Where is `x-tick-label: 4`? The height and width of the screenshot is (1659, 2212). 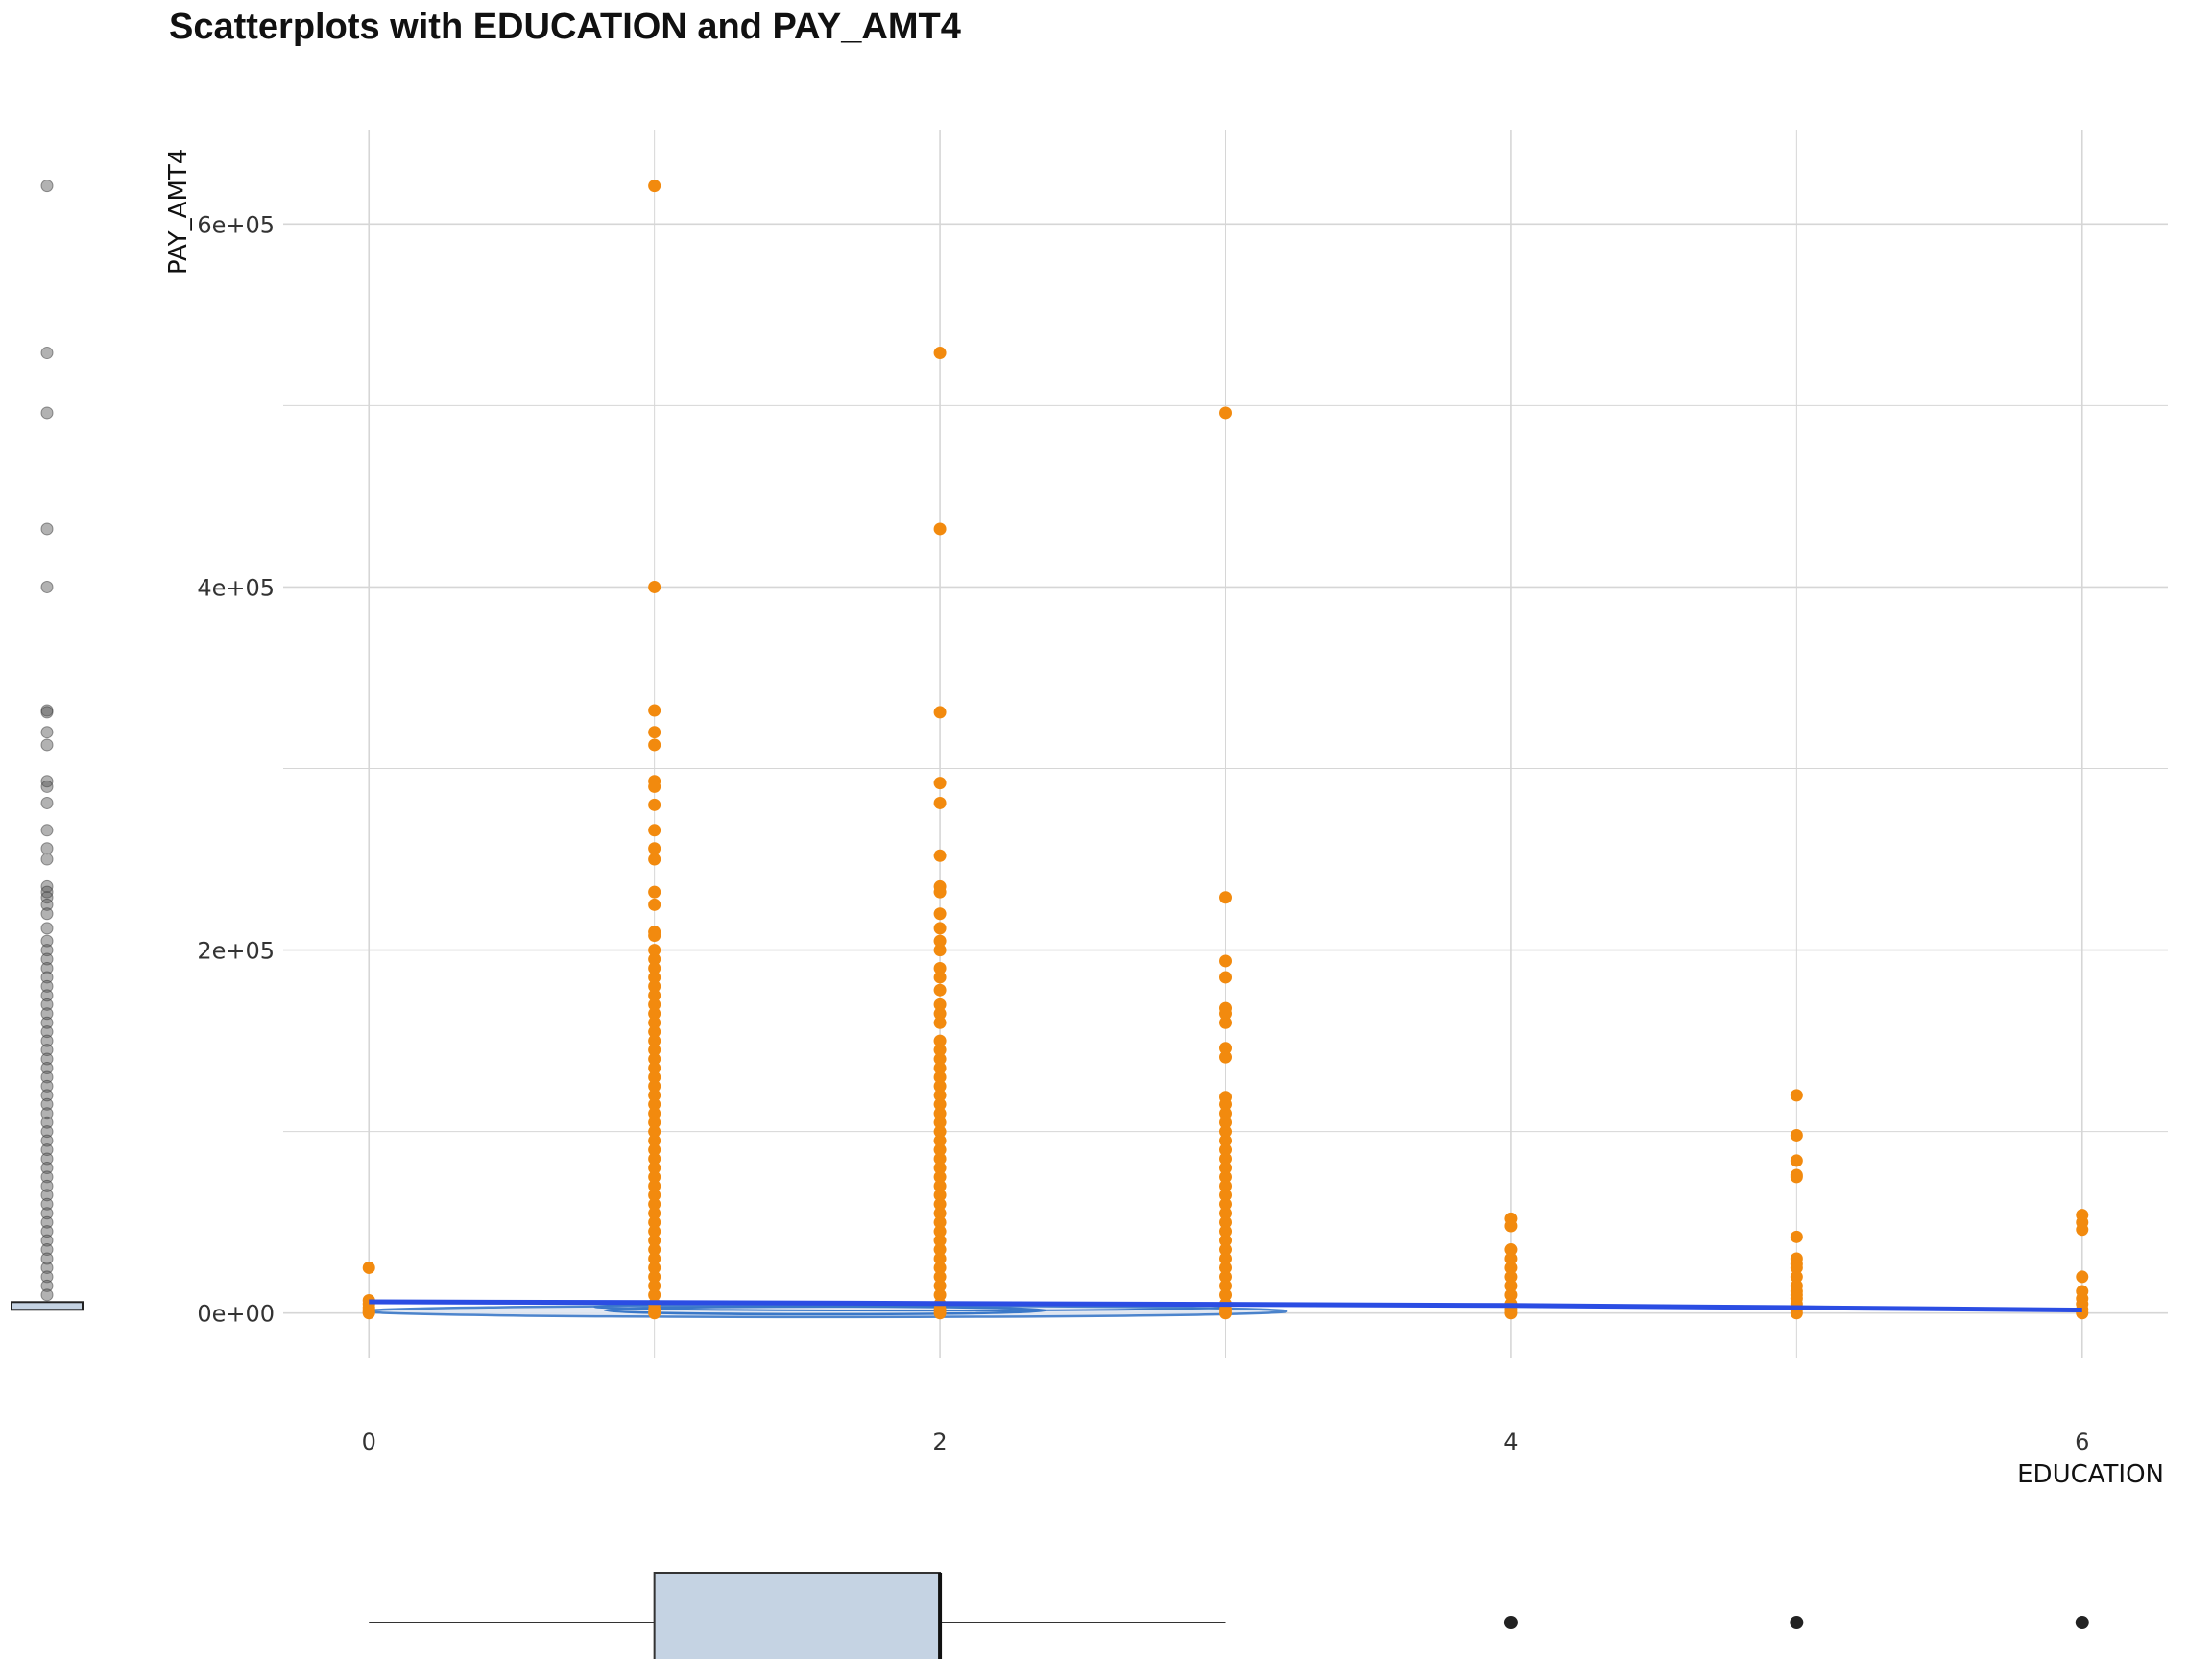
x-tick-label: 4 is located at coordinates (1510, 1442).